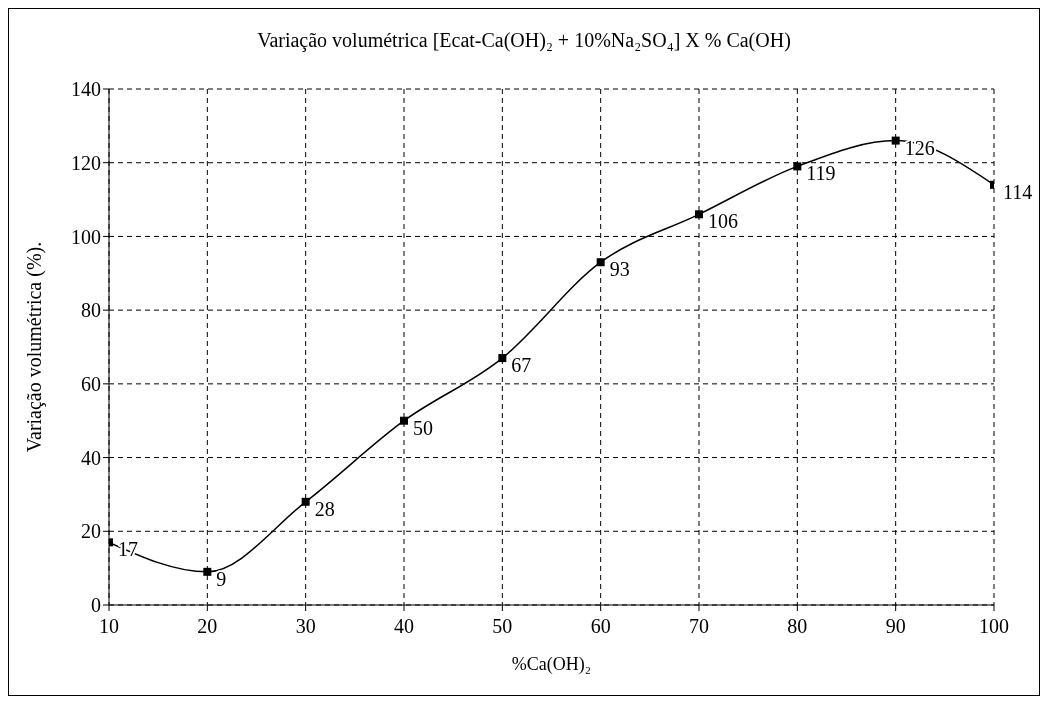  Describe the element at coordinates (502, 626) in the screenshot. I see `x-tick-label: 50` at that location.